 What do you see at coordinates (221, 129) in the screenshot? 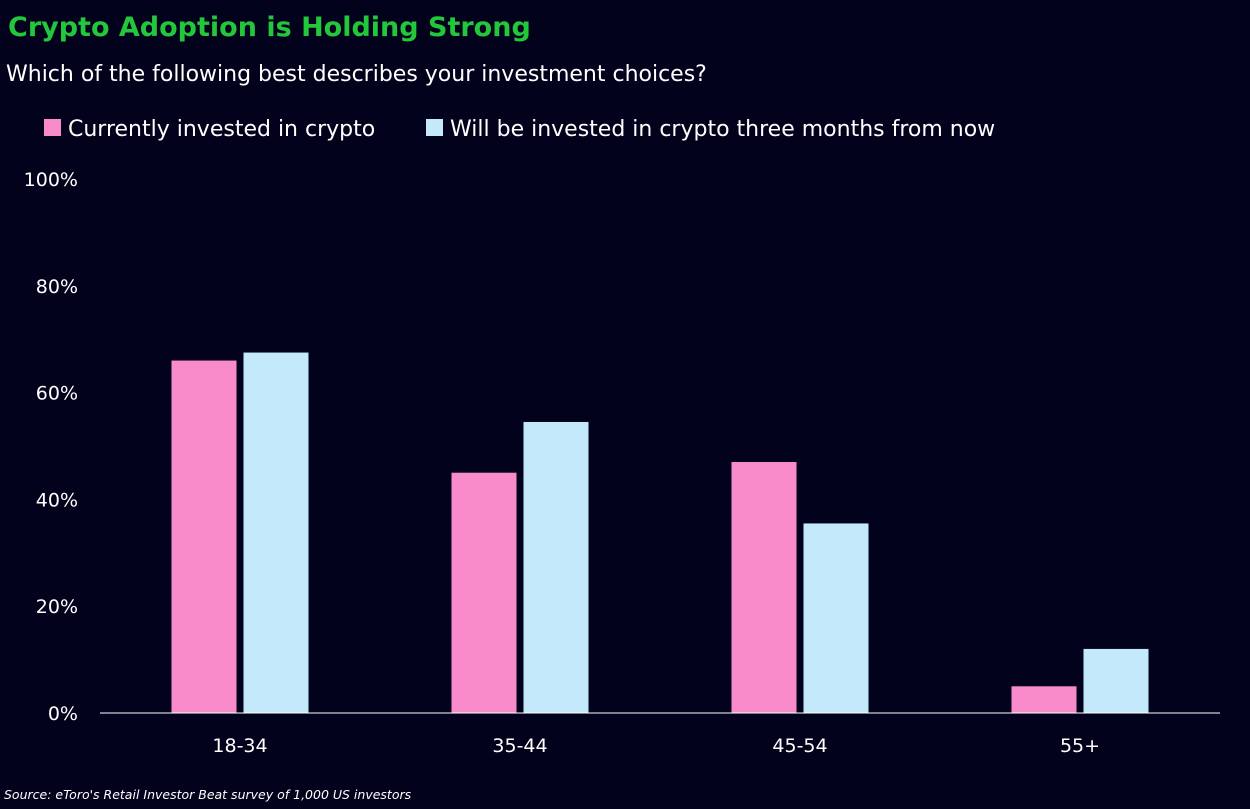
I see `legend-label-1: Currently invested in crypto` at bounding box center [221, 129].